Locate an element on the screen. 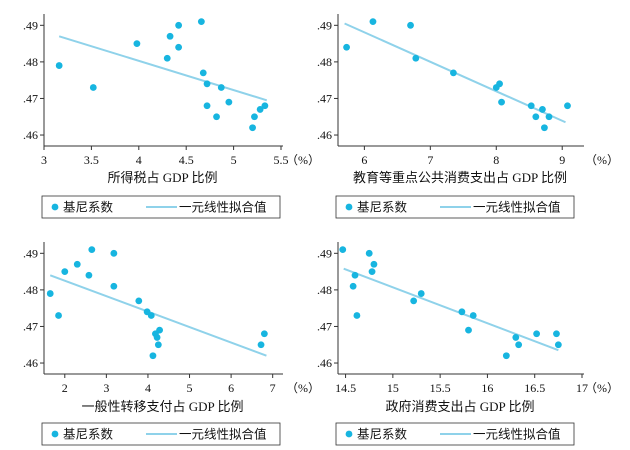 The height and width of the screenshot is (450, 630). x-tick-label: 6 is located at coordinates (364, 160).